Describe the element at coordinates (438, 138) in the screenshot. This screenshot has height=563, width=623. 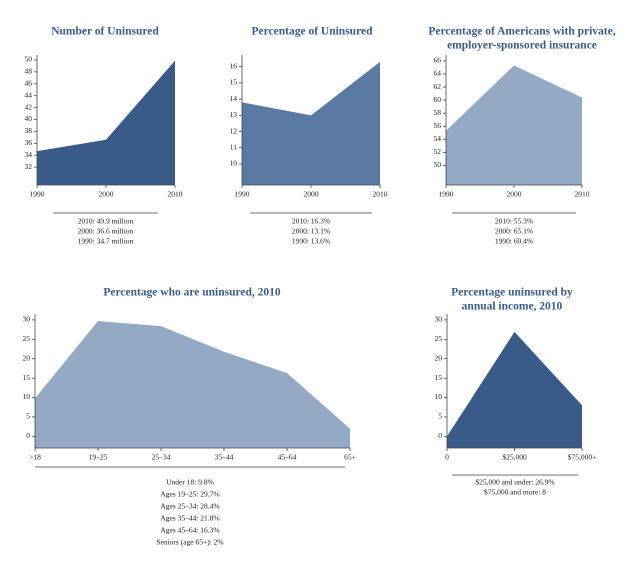
I see `y-tick-label: 54` at that location.